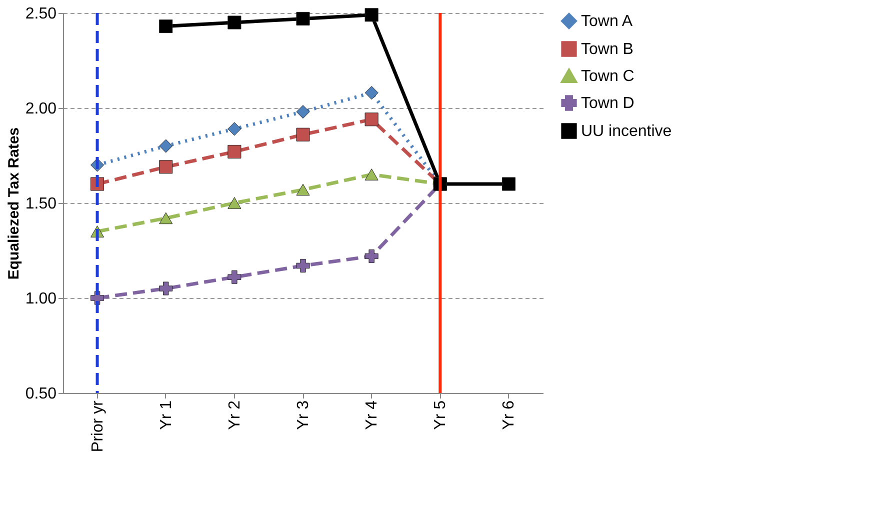 This screenshot has width=879, height=519. Describe the element at coordinates (303, 415) in the screenshot. I see `x-tick-label: Yr 3` at that location.